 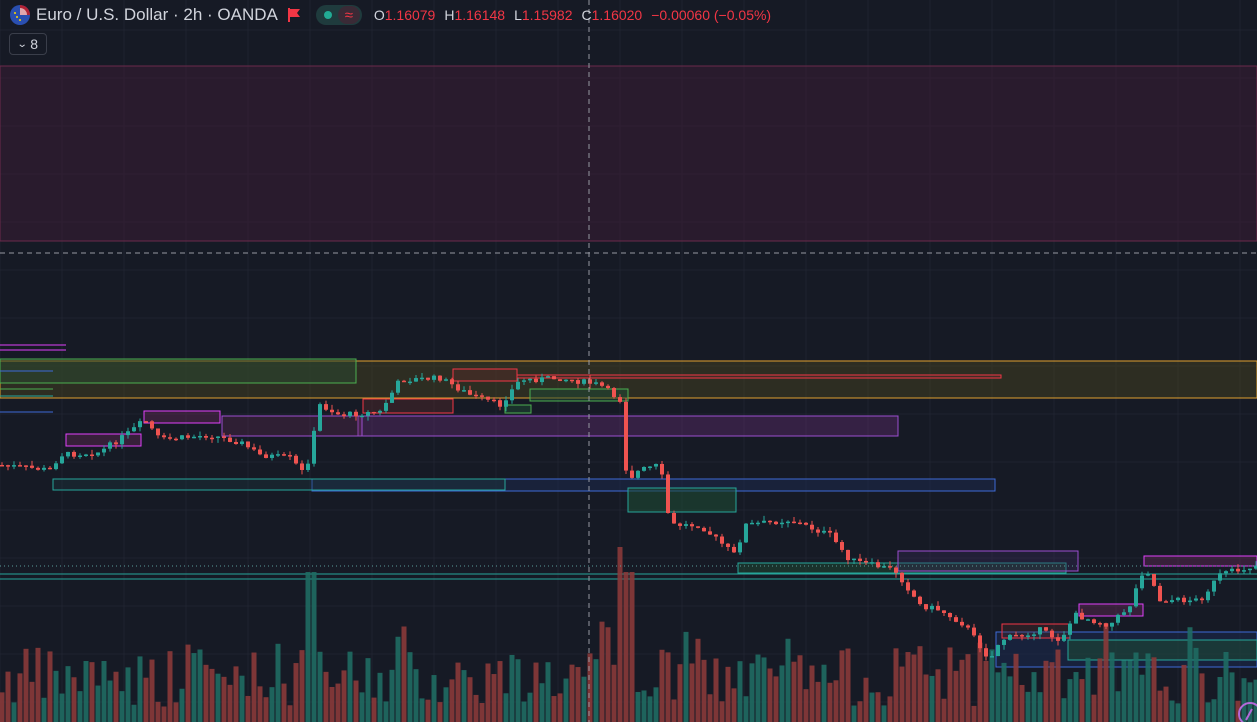 What do you see at coordinates (518, 409) in the screenshot?
I see `green-zone-b` at bounding box center [518, 409].